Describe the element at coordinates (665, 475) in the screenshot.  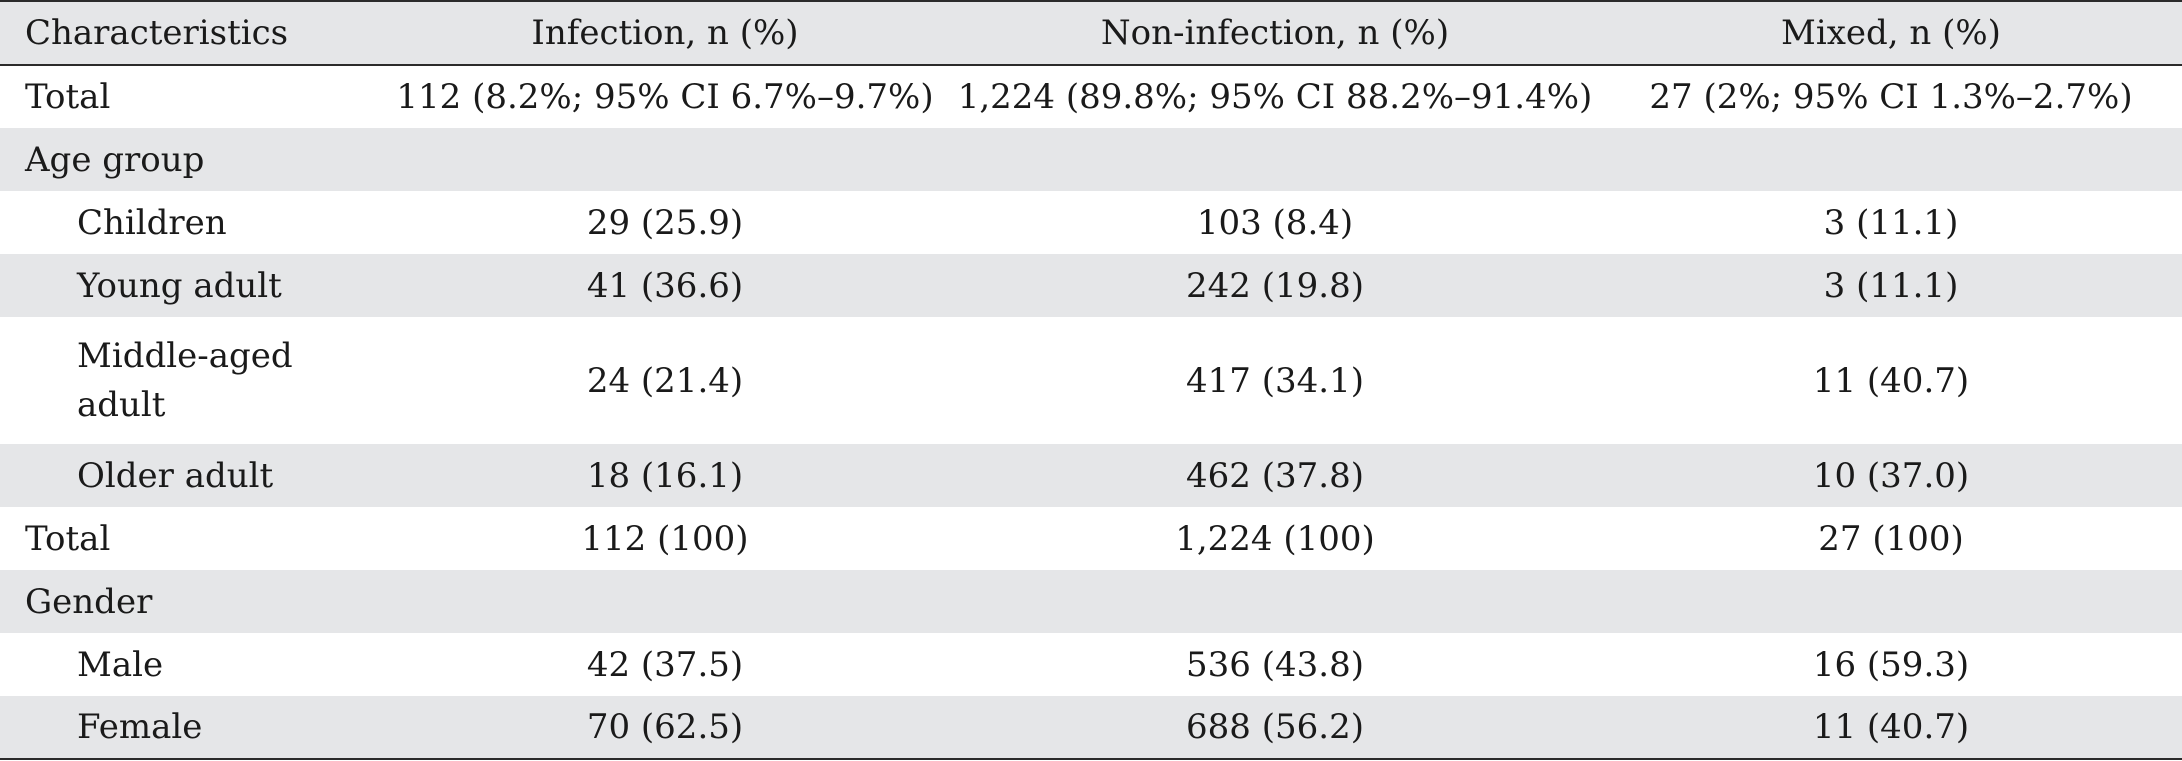
I see `cell-infection: 18 (16.1)` at that location.